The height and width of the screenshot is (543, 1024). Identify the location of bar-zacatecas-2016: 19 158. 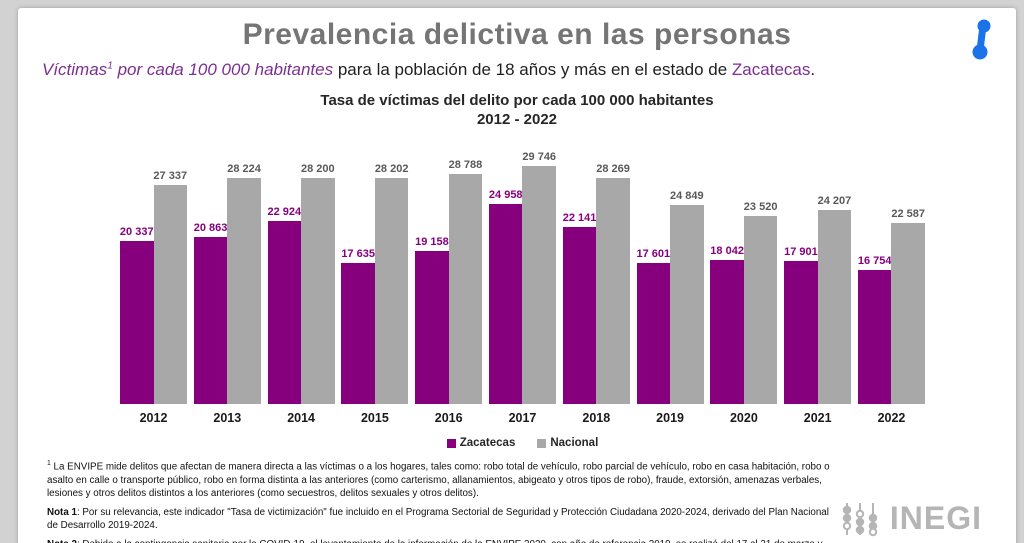
(432, 320).